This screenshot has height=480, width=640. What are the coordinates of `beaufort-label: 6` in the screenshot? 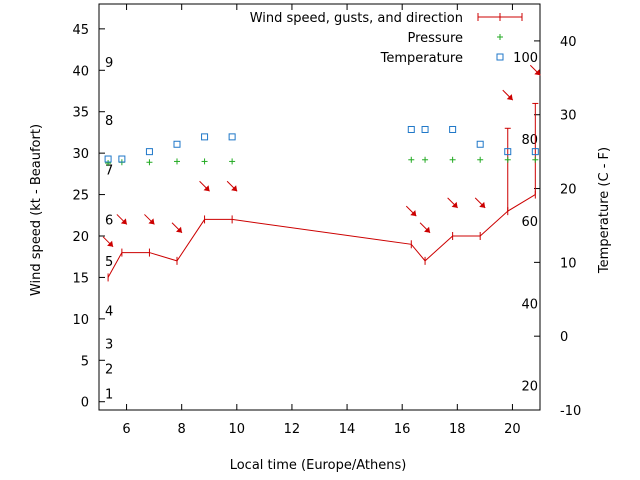 It's located at (109, 220).